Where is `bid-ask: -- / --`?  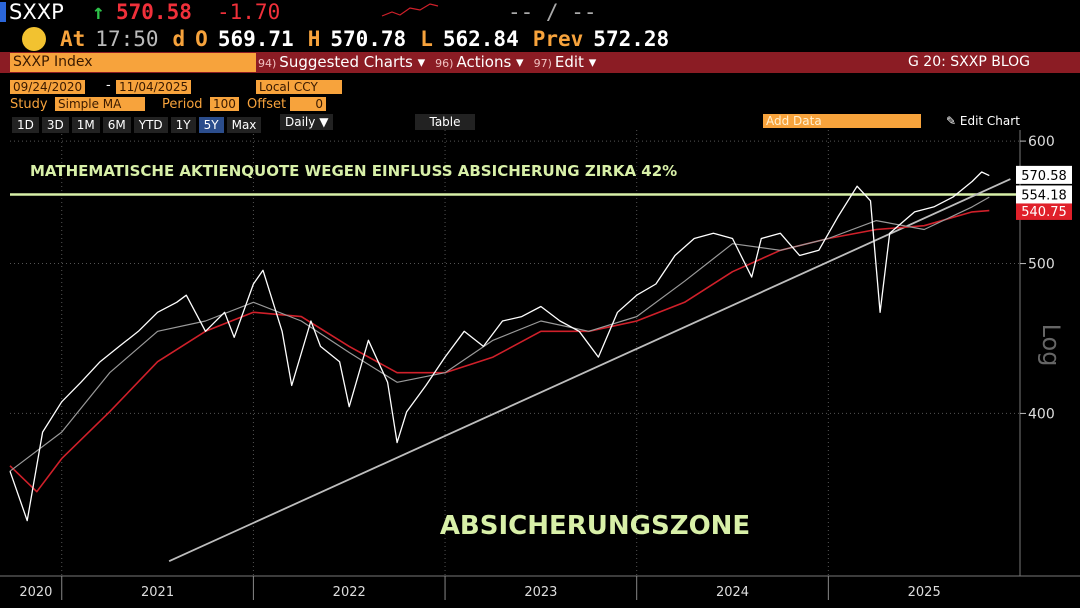
bid-ask: -- / -- is located at coordinates (552, 12).